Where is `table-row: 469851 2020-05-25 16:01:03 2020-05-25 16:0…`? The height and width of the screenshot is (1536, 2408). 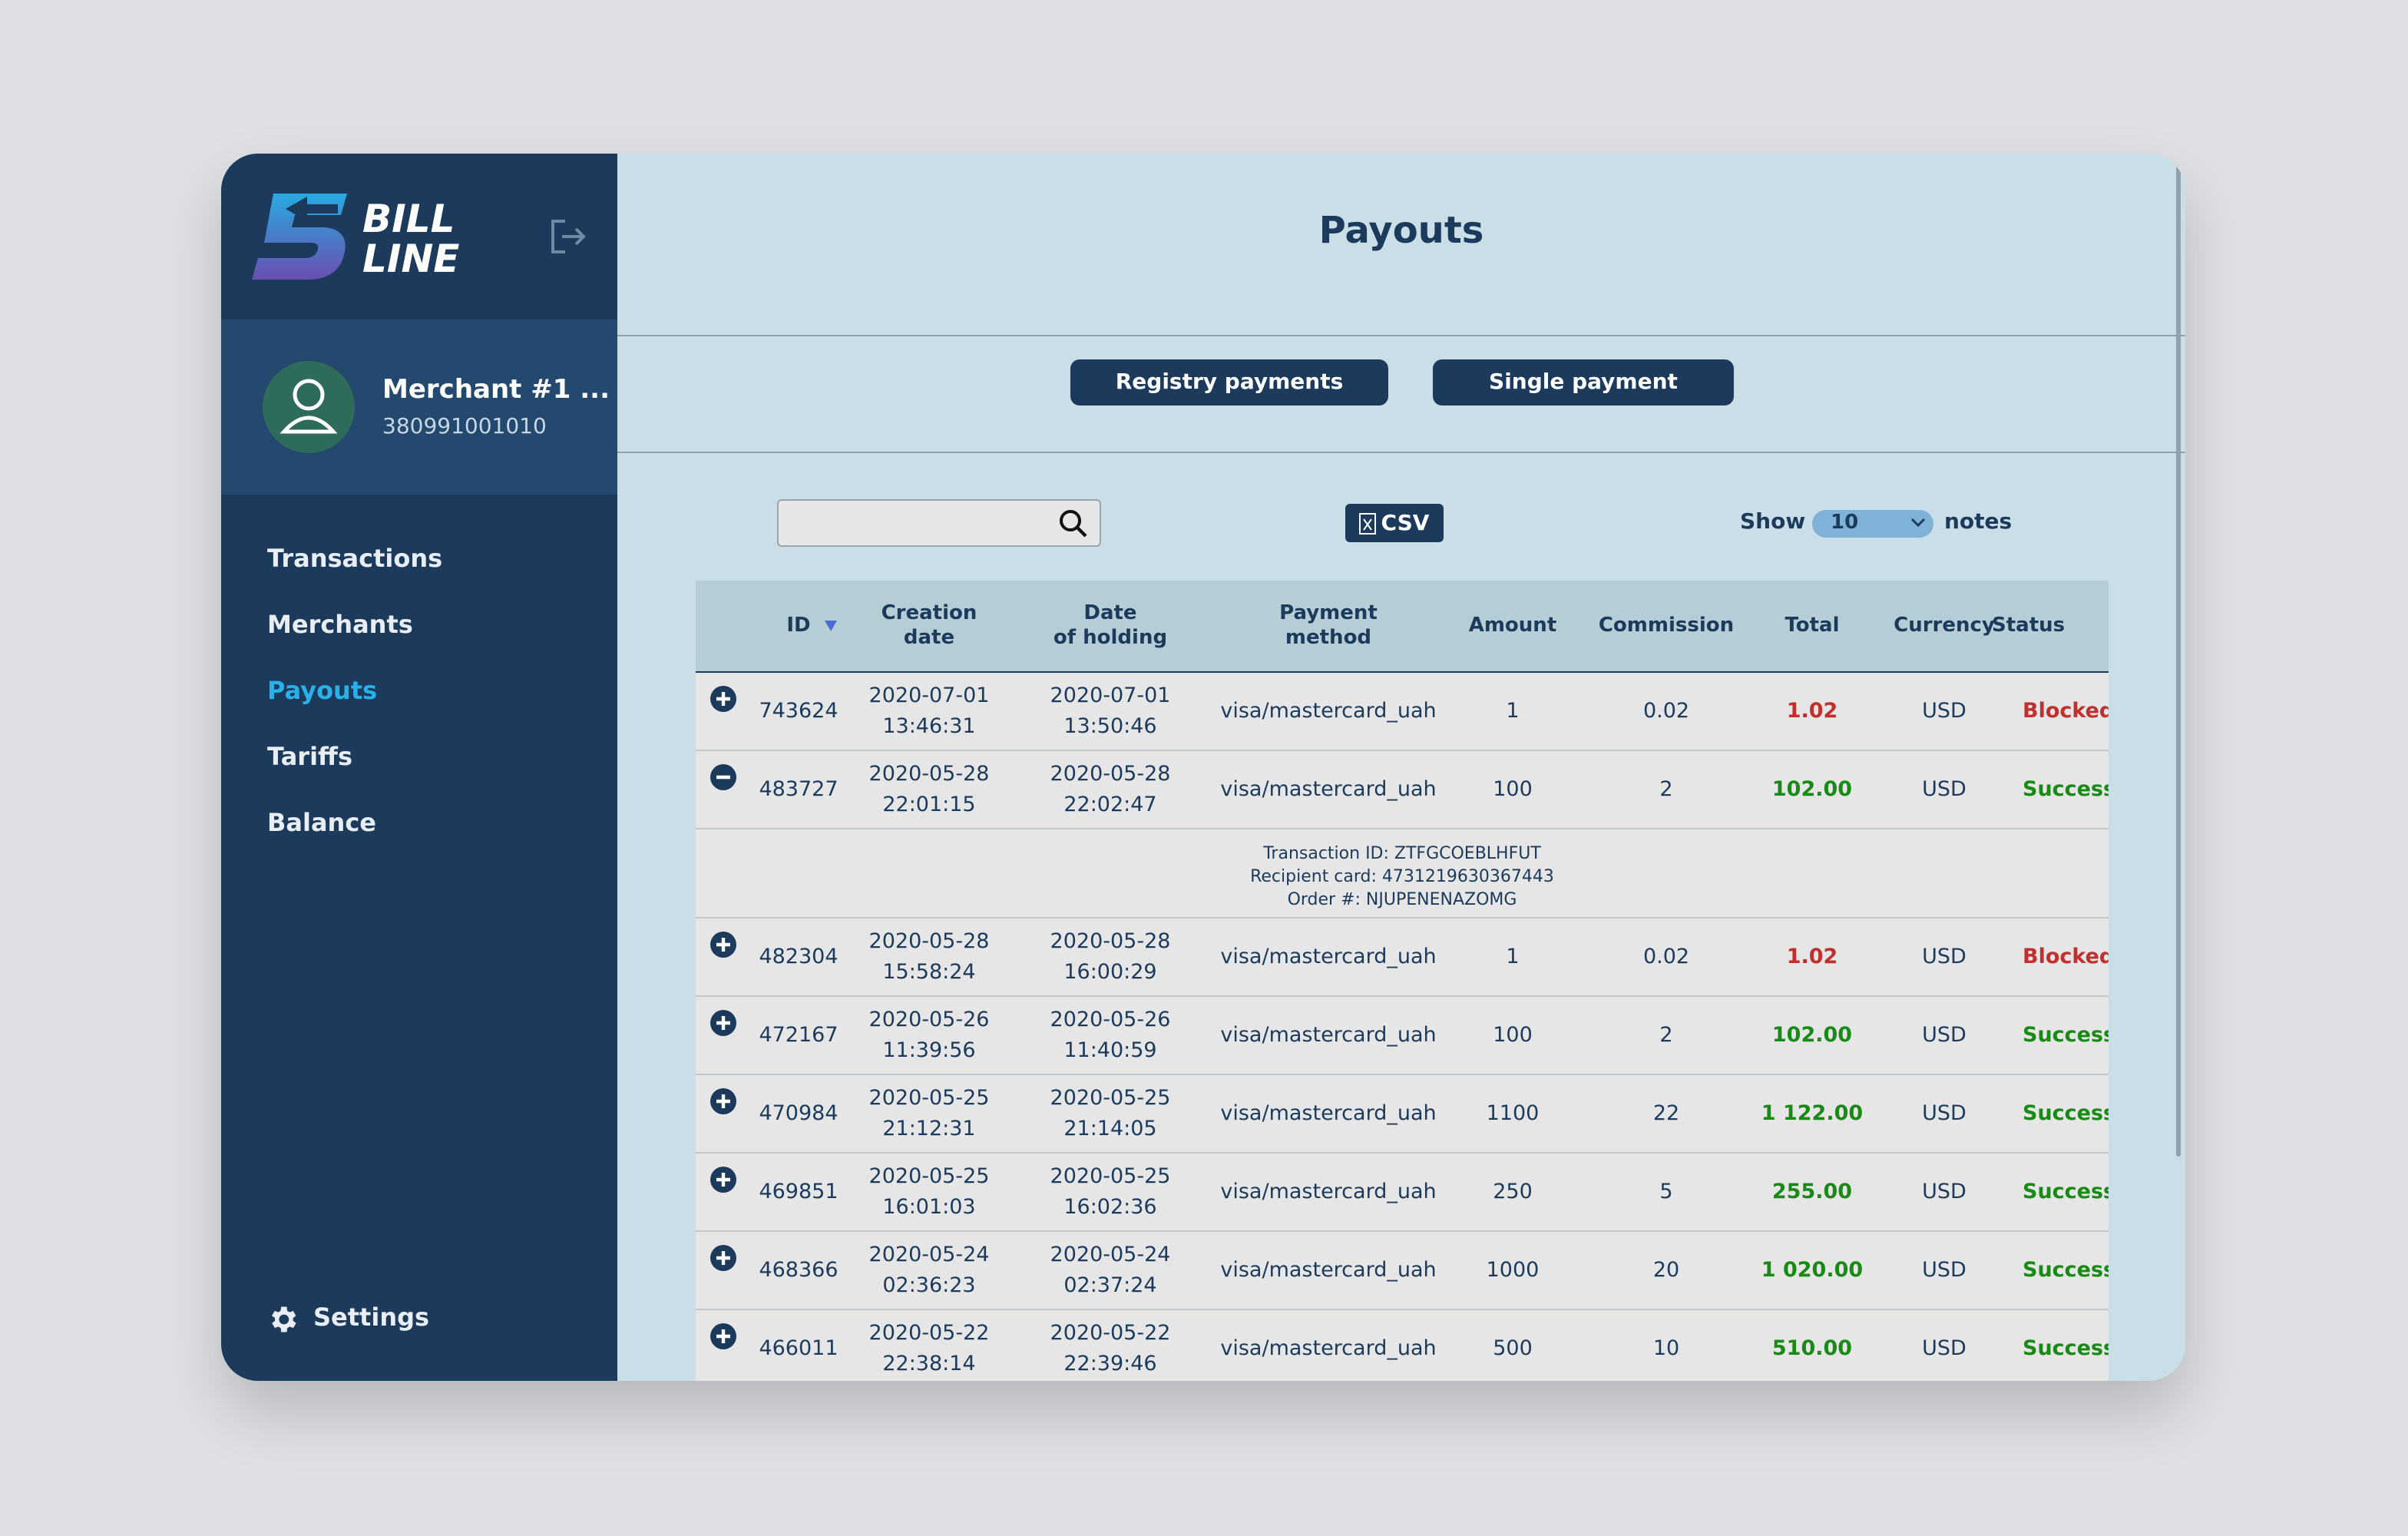
table-row: 469851 2020-05-25 16:01:03 2020-05-25 16:0… is located at coordinates (1403, 1193).